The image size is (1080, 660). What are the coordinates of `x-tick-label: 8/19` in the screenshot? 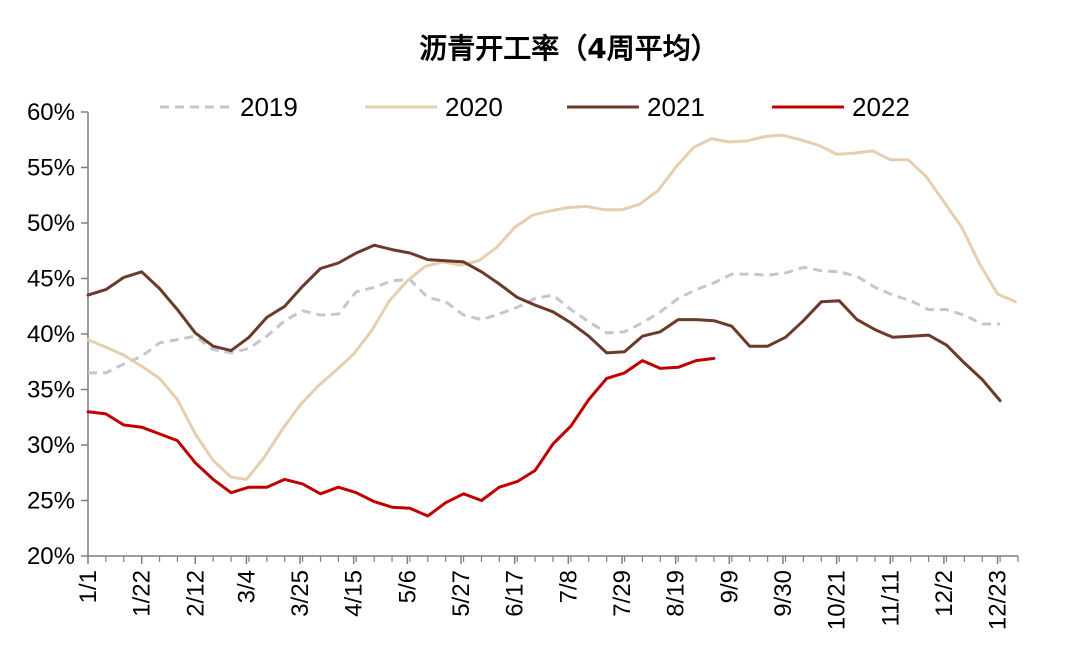 It's located at (676, 593).